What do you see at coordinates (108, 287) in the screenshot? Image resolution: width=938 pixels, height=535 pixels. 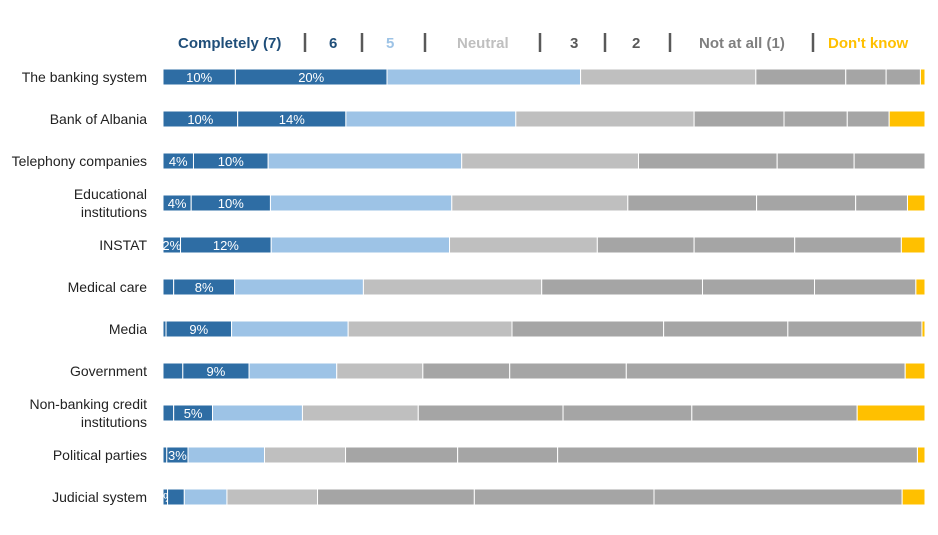 I see `category-label: Medical care` at bounding box center [108, 287].